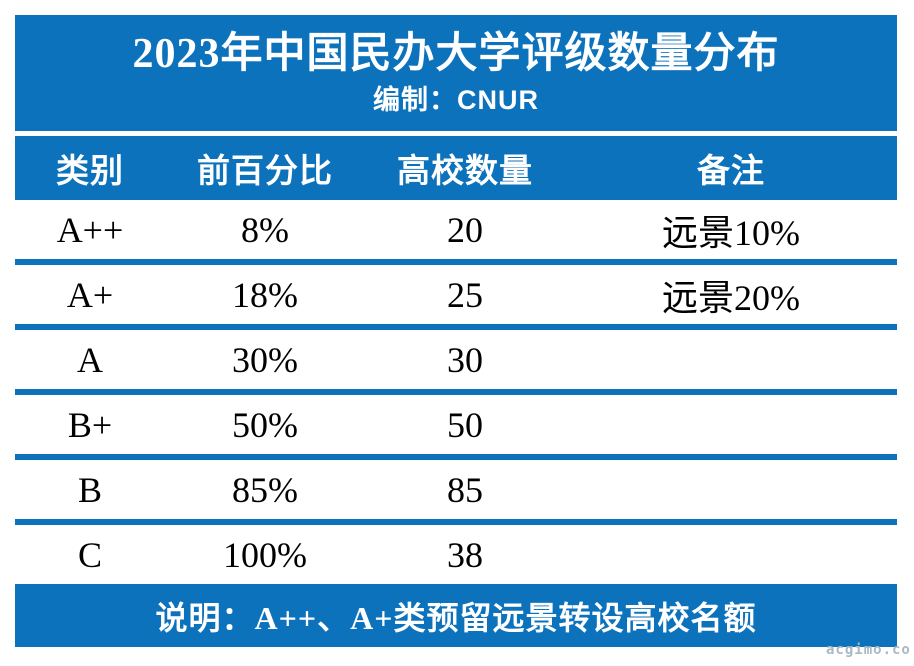 This screenshot has width=914, height=666. Describe the element at coordinates (90, 294) in the screenshot. I see `cell-category: A+` at that location.